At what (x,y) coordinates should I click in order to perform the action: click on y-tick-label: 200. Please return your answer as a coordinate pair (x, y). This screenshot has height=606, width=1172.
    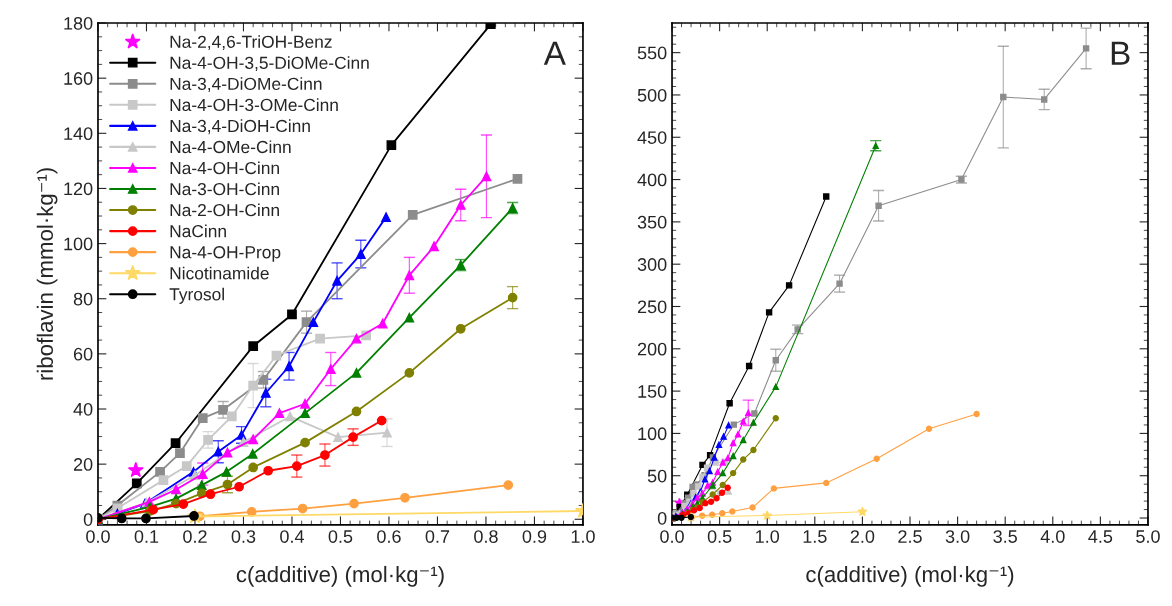
    Looking at the image, I should click on (652, 349).